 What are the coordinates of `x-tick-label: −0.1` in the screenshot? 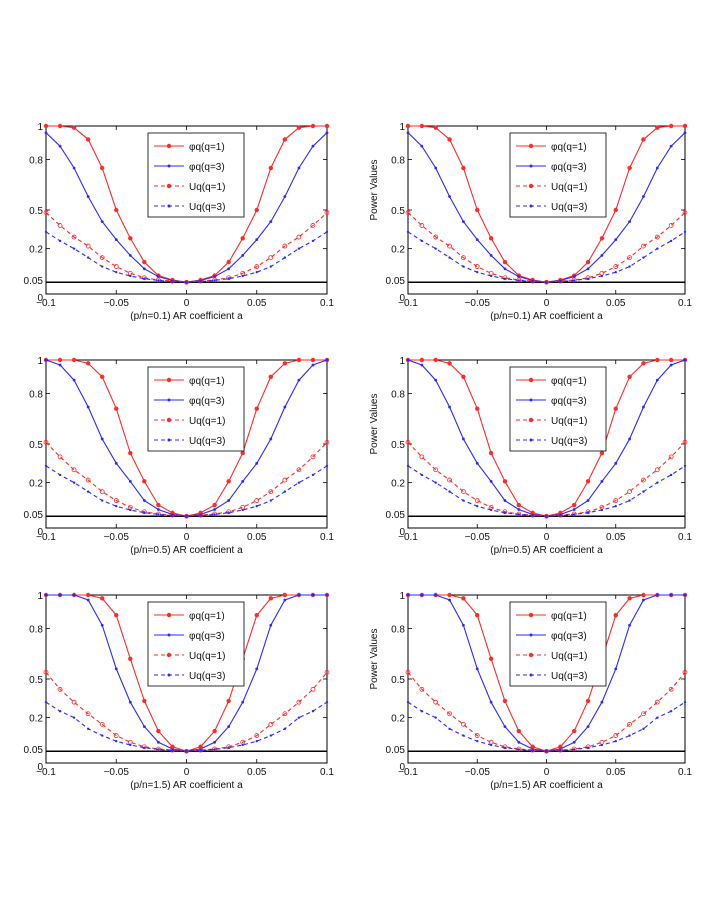 It's located at (46, 537).